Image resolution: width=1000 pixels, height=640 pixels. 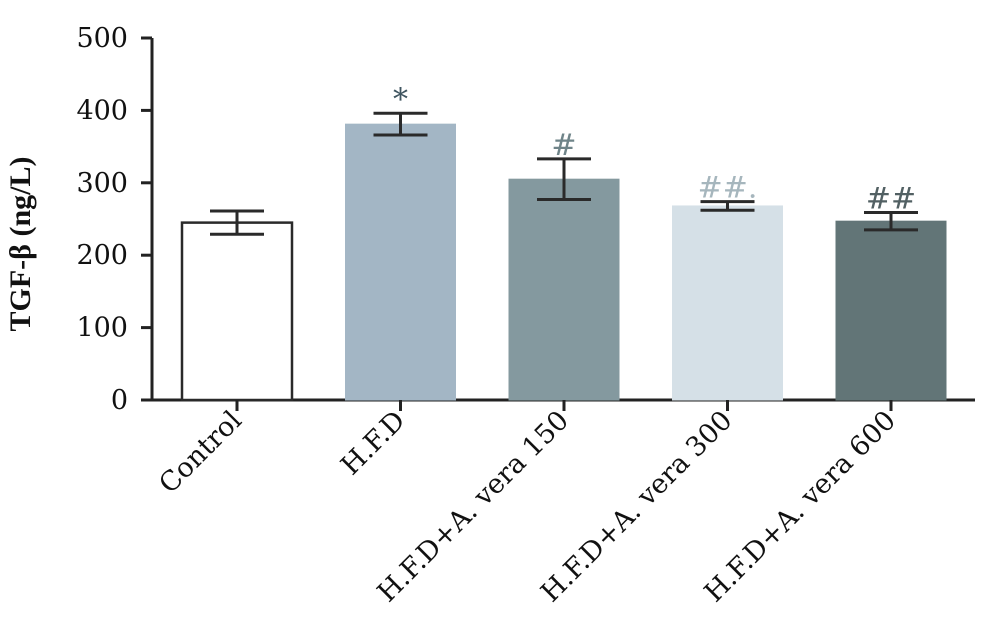 What do you see at coordinates (563, 145) in the screenshot?
I see `significance-marker: #` at bounding box center [563, 145].